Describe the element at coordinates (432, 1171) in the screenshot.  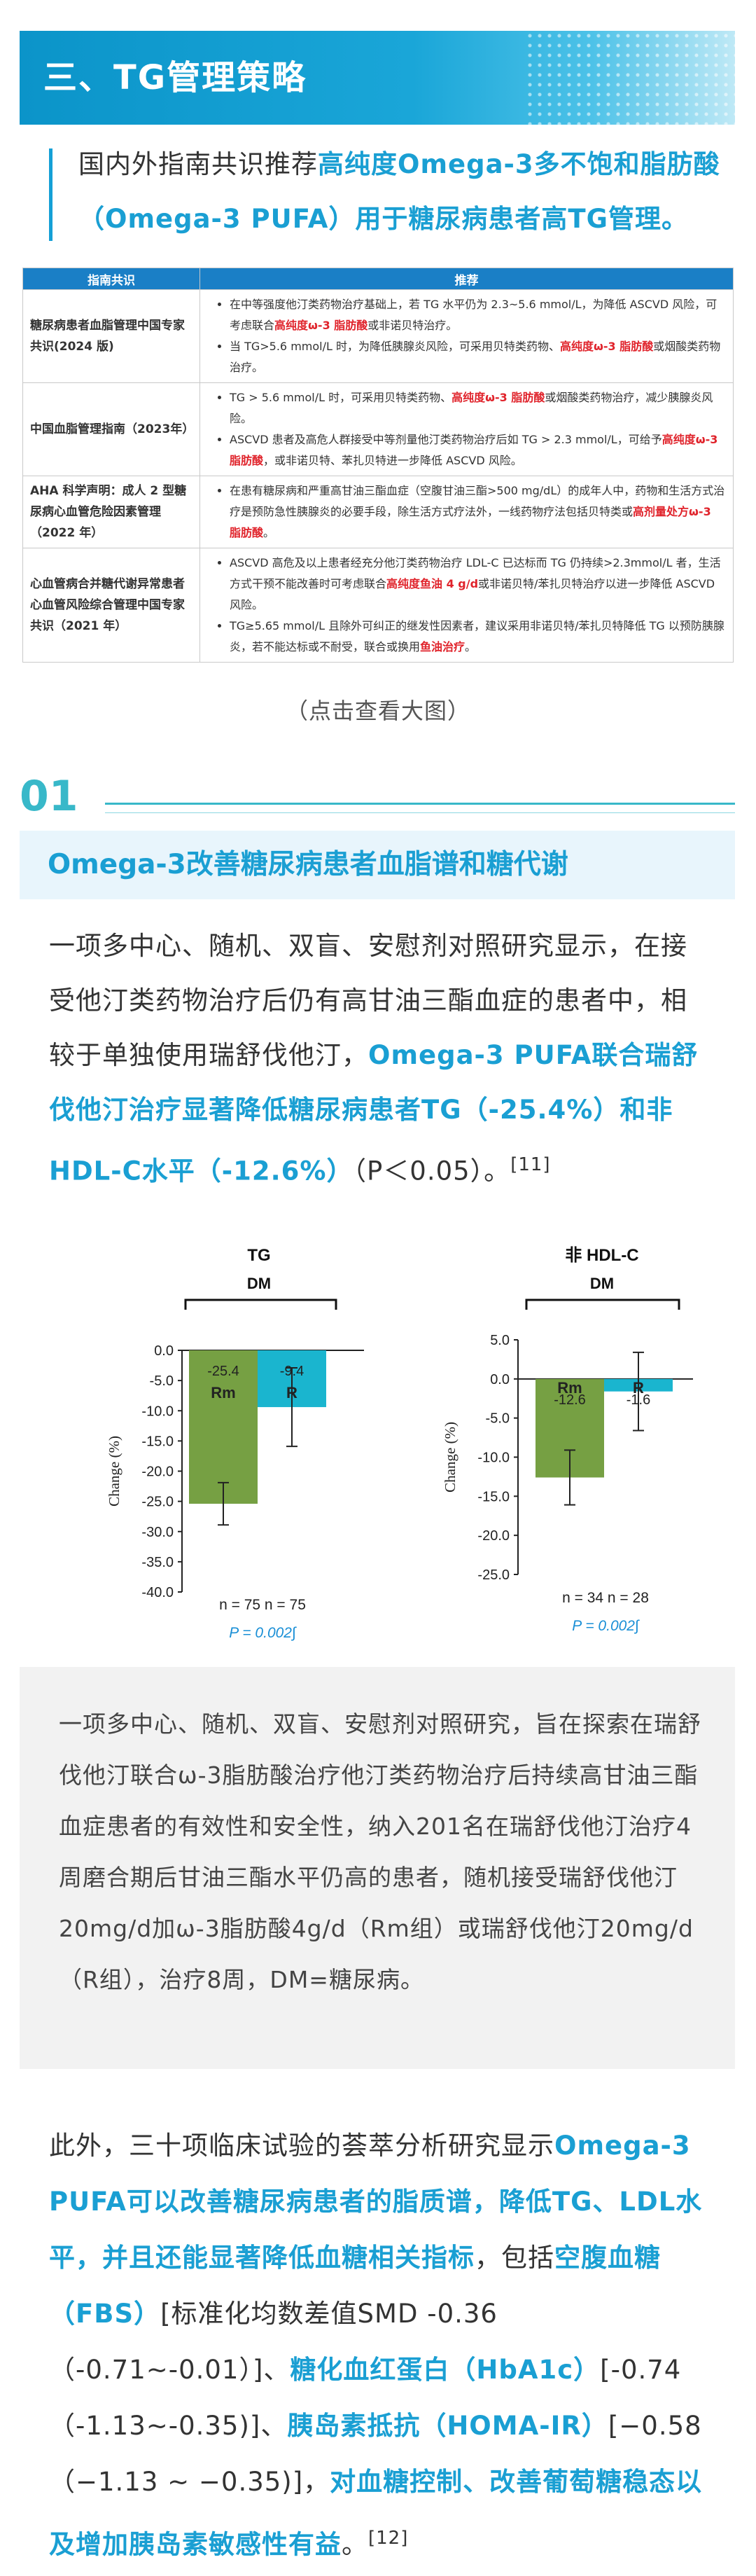
I see `study-text-end: （P＜0.05）。` at that location.